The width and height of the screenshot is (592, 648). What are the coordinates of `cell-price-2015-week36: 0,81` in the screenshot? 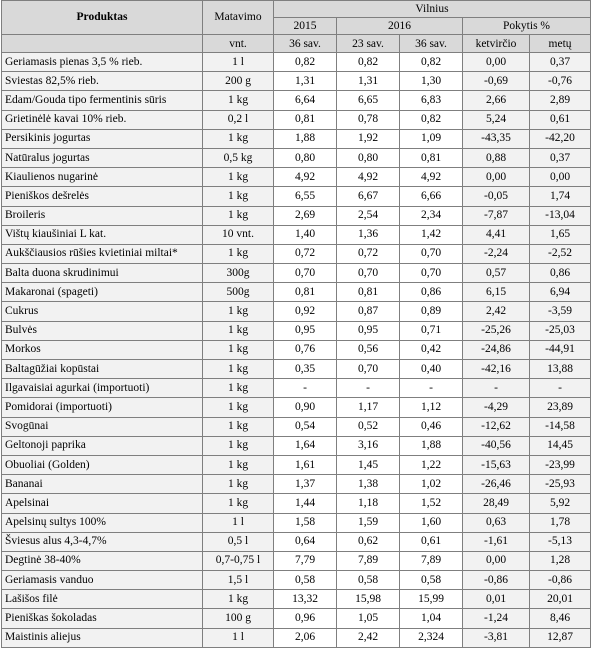 It's located at (305, 119).